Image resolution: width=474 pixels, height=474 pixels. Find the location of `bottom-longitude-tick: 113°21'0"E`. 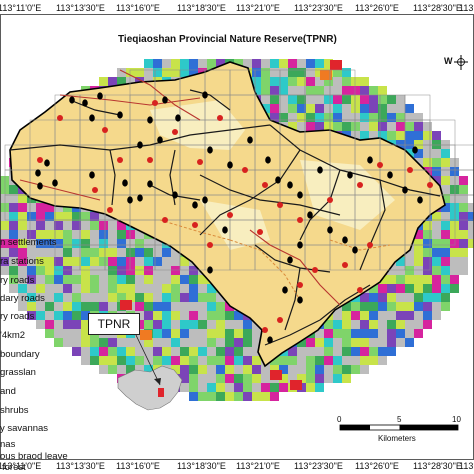

bottom-longitude-tick: 113°21'0"E is located at coordinates (258, 466).